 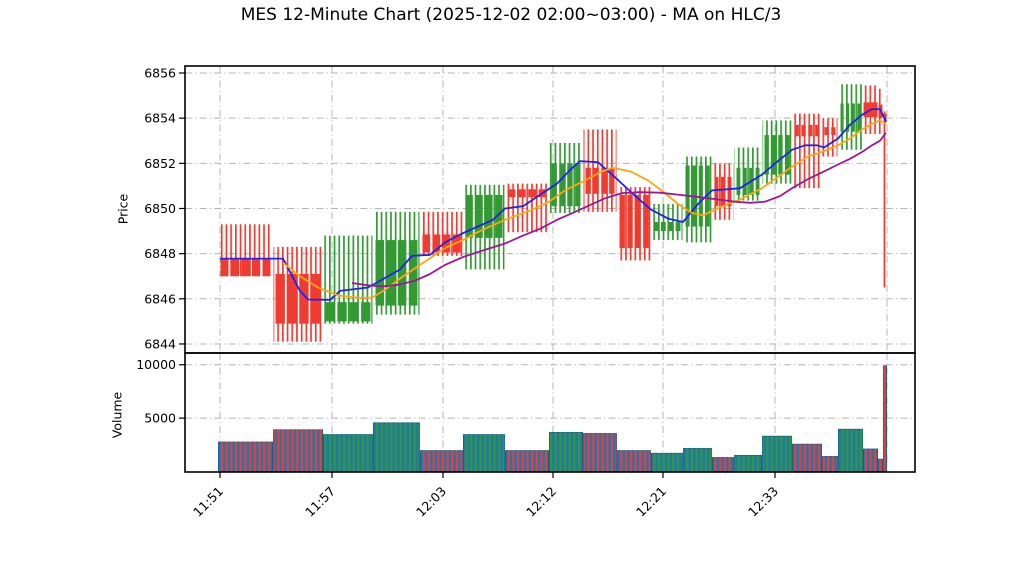 What do you see at coordinates (160, 343) in the screenshot?
I see `price-tick-label: 6844` at bounding box center [160, 343].